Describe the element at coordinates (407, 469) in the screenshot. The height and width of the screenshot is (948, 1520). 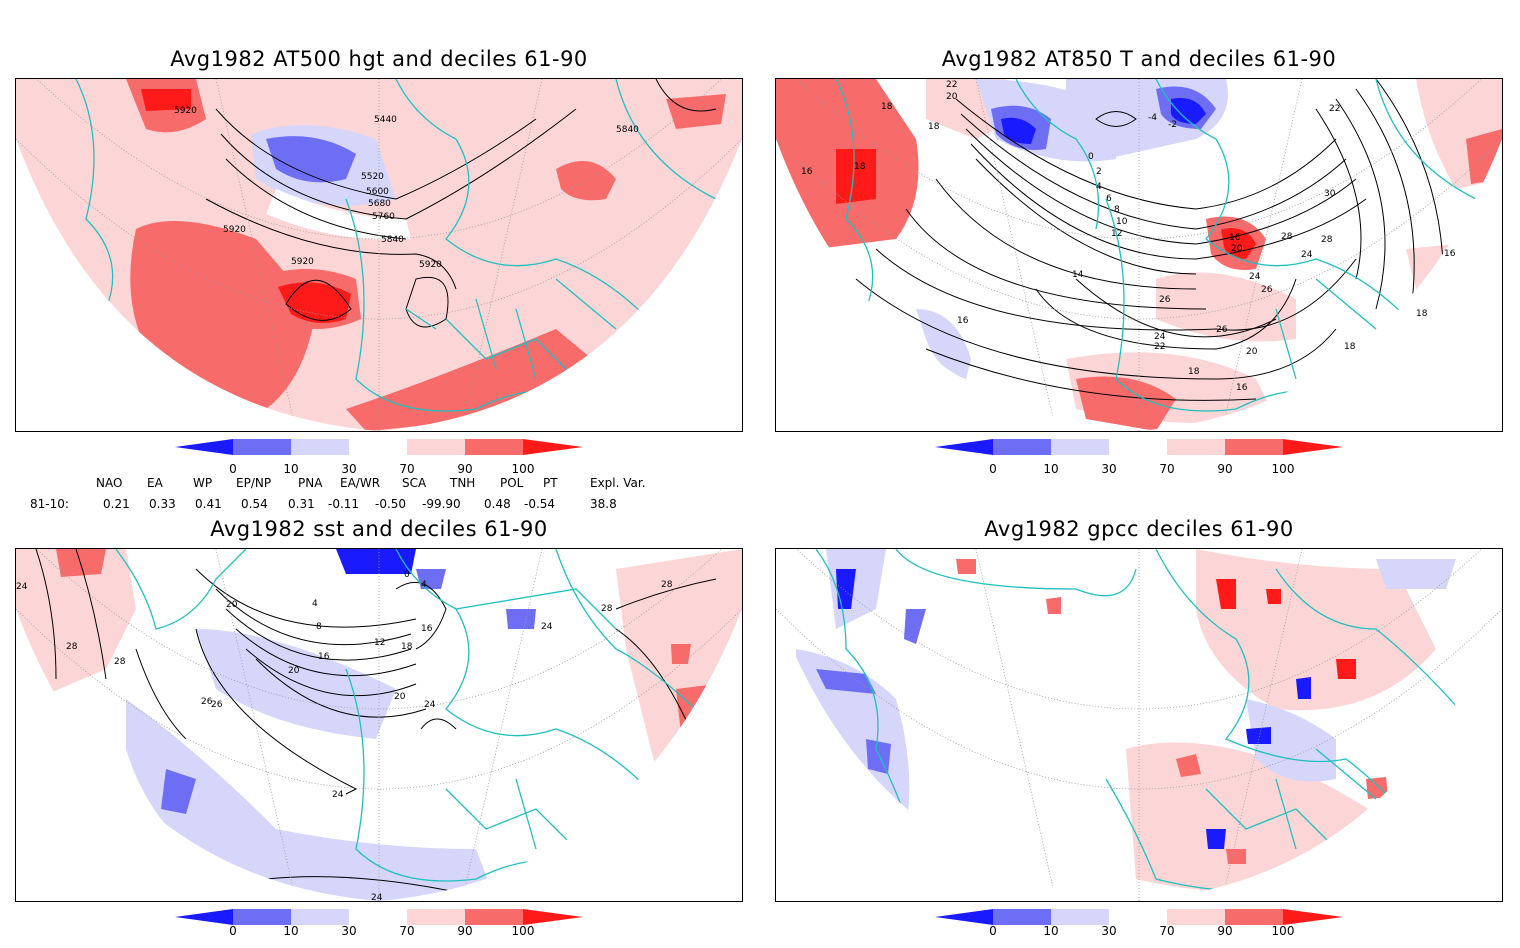
I see `colorbar-tick: 70` at that location.